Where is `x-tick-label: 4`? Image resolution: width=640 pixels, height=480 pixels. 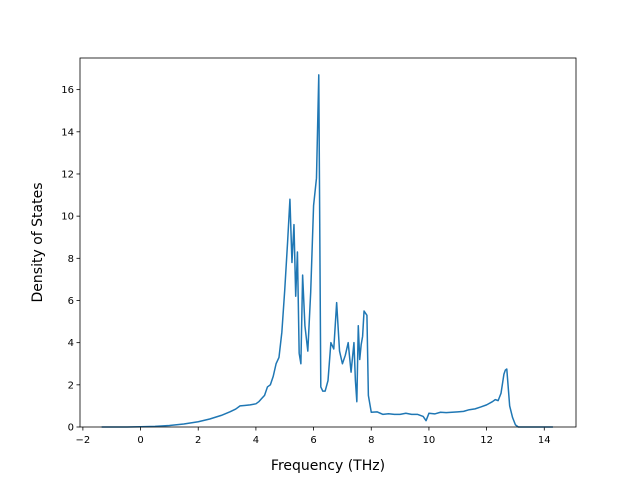 x-tick-label: 4 is located at coordinates (256, 440).